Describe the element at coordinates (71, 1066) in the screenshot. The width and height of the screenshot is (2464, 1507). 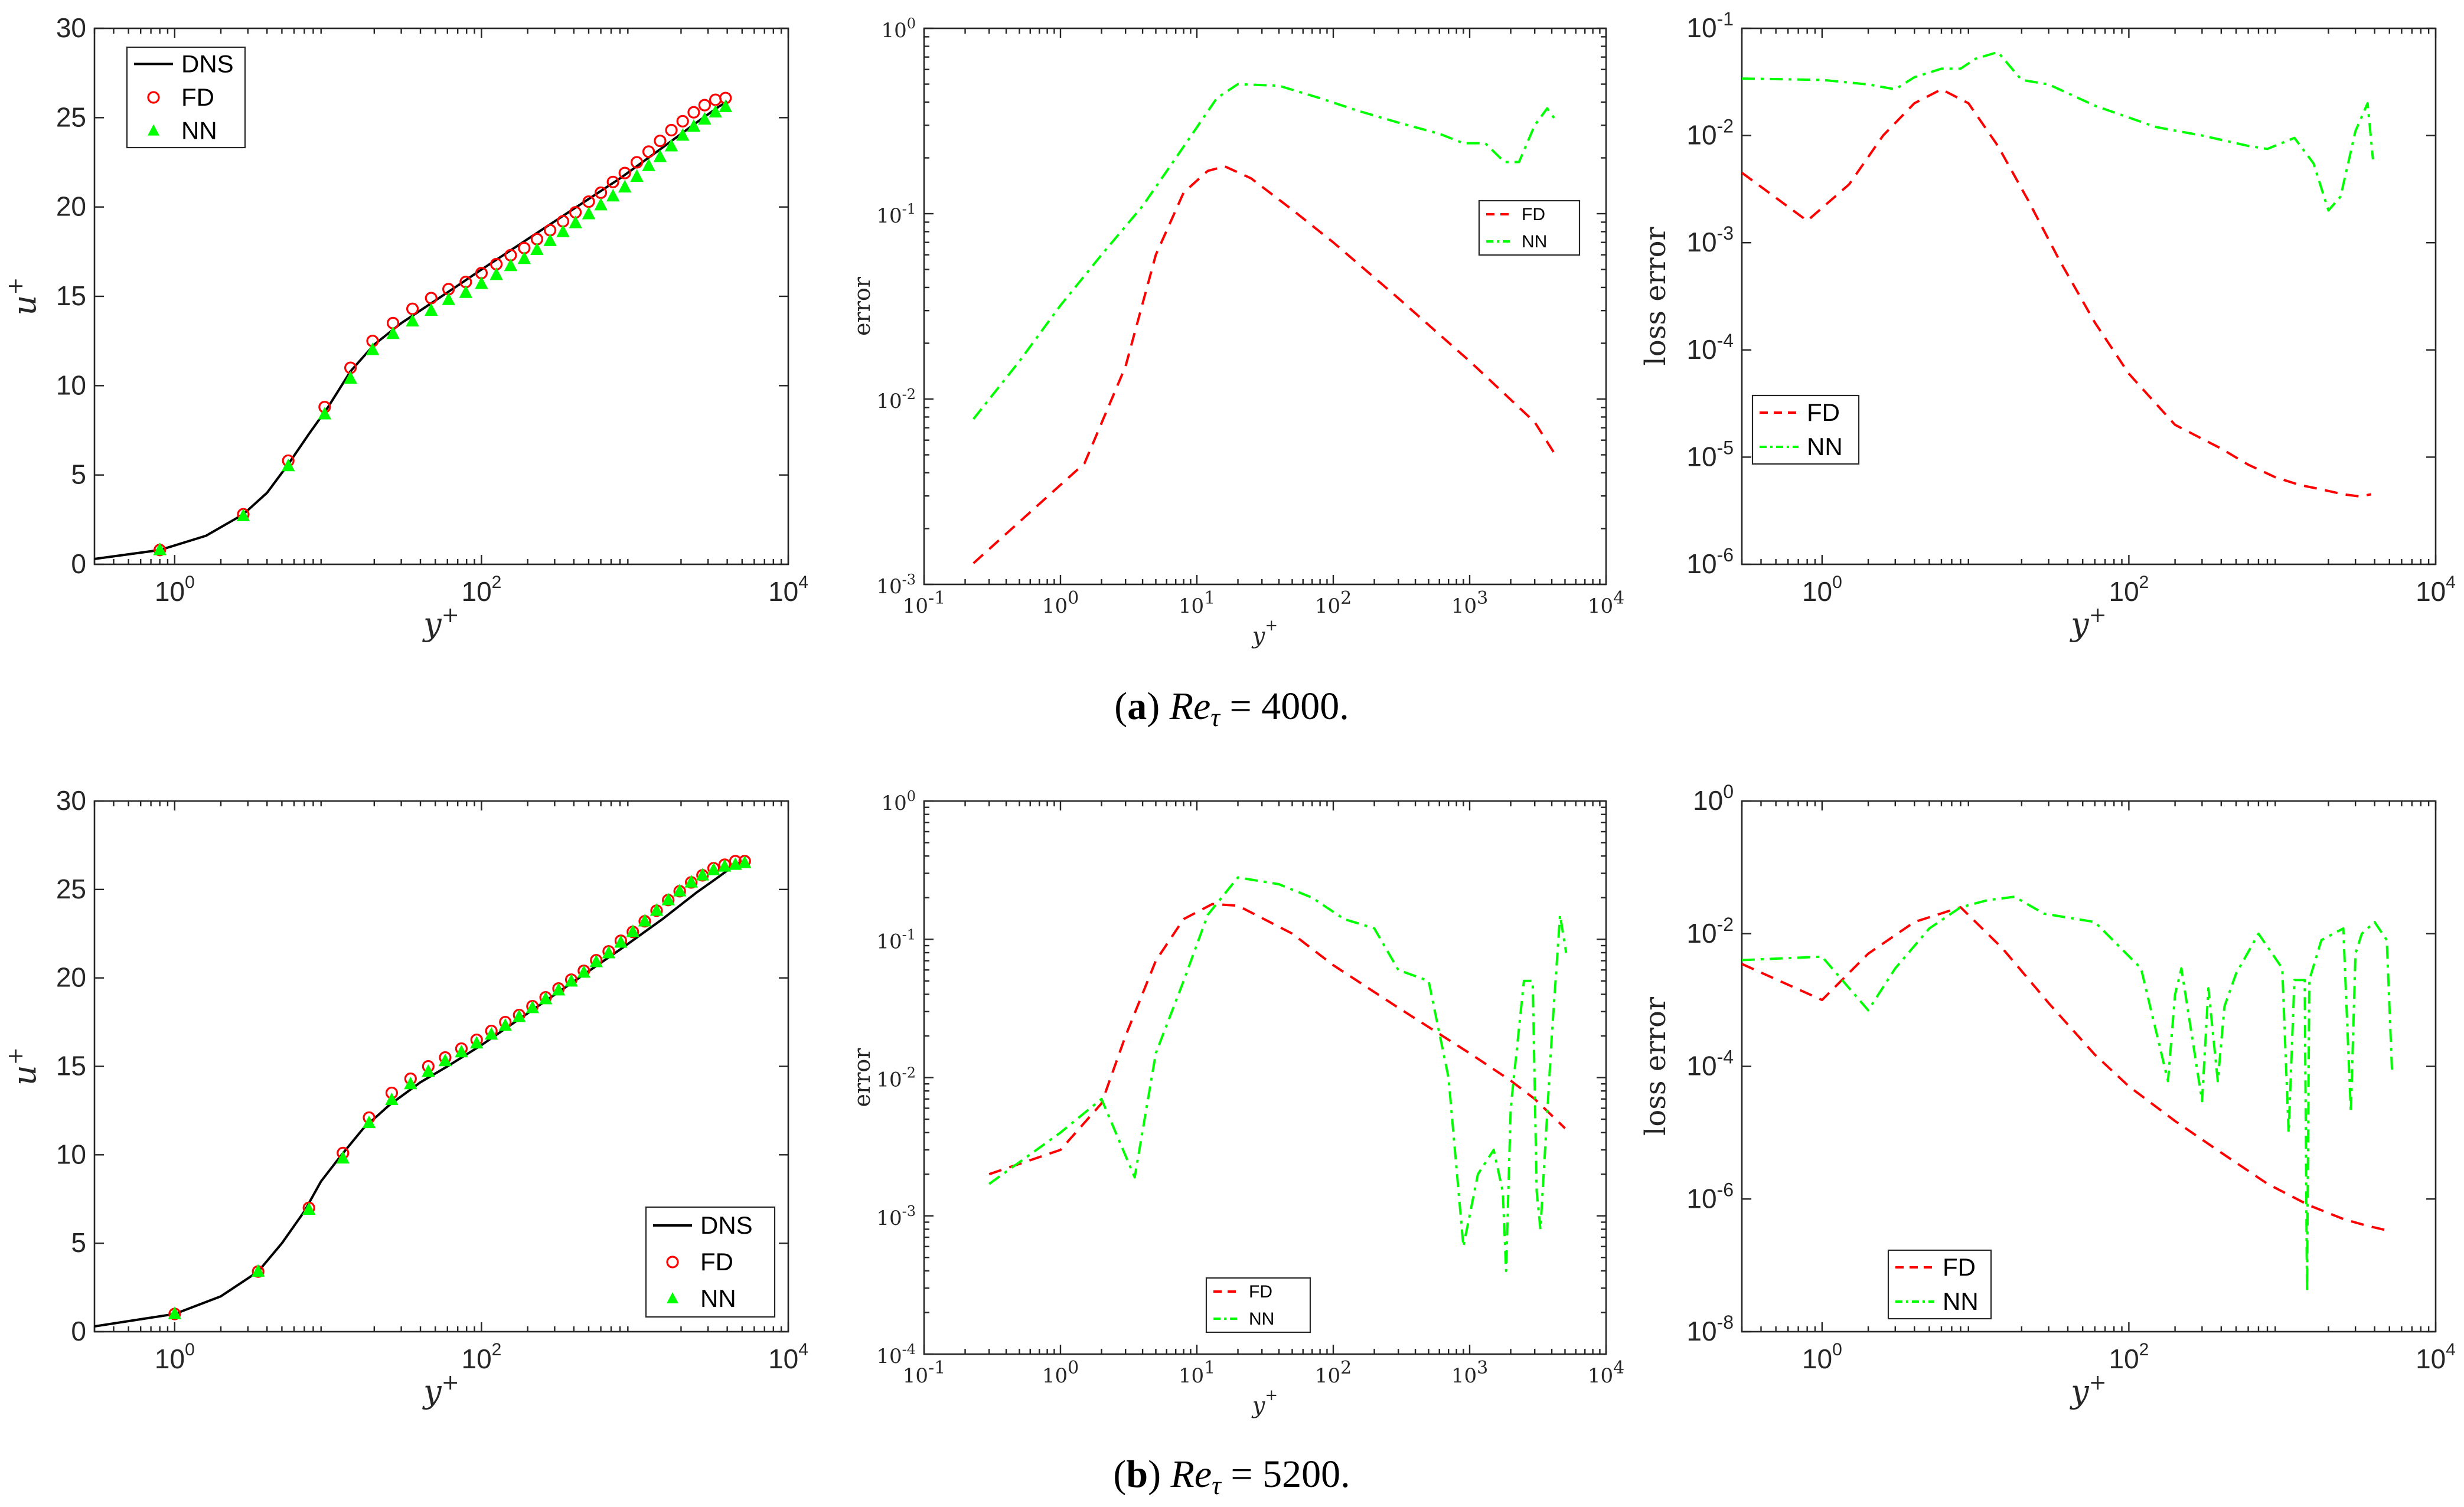
I see `y-tick-label: 15` at that location.